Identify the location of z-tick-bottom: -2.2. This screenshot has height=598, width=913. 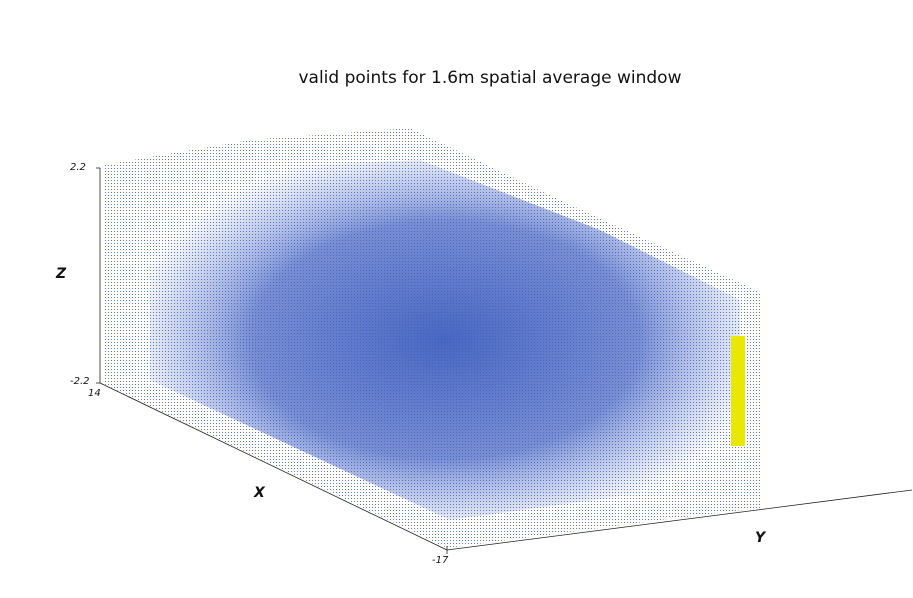
(80, 381).